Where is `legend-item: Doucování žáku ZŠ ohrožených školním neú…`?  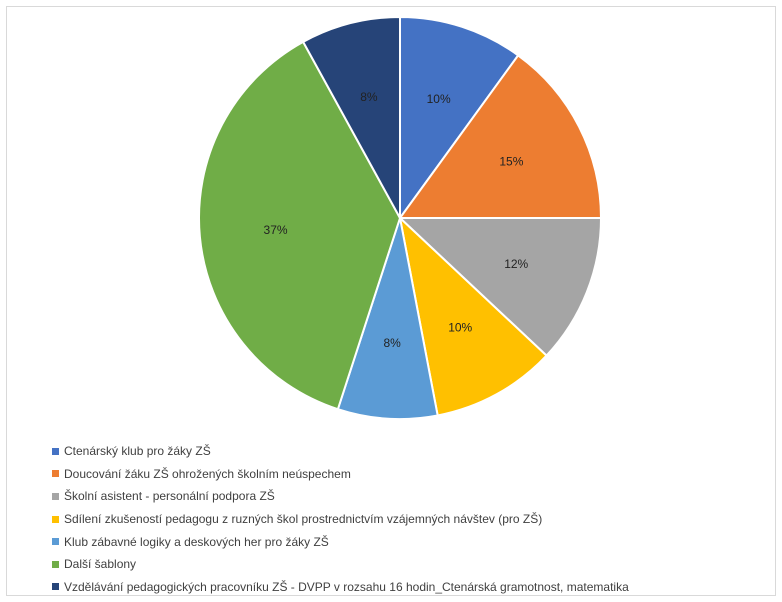
legend-item: Doucování žáku ZŠ ohrožených školním neú… is located at coordinates (340, 474).